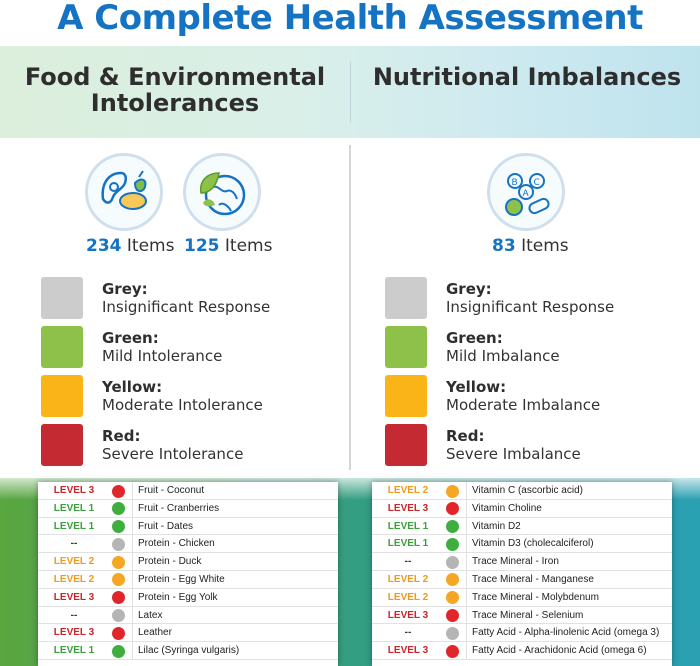  I want to click on right-column-heading: Nutritional Imbalances, so click(527, 77).